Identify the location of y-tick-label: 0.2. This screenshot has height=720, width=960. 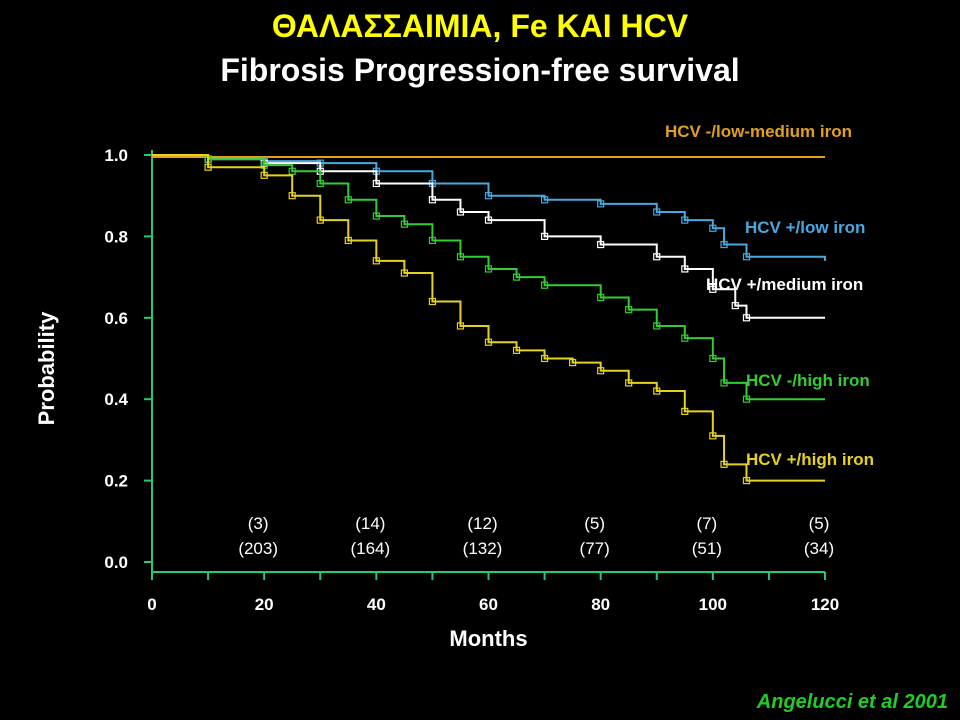
(116, 481).